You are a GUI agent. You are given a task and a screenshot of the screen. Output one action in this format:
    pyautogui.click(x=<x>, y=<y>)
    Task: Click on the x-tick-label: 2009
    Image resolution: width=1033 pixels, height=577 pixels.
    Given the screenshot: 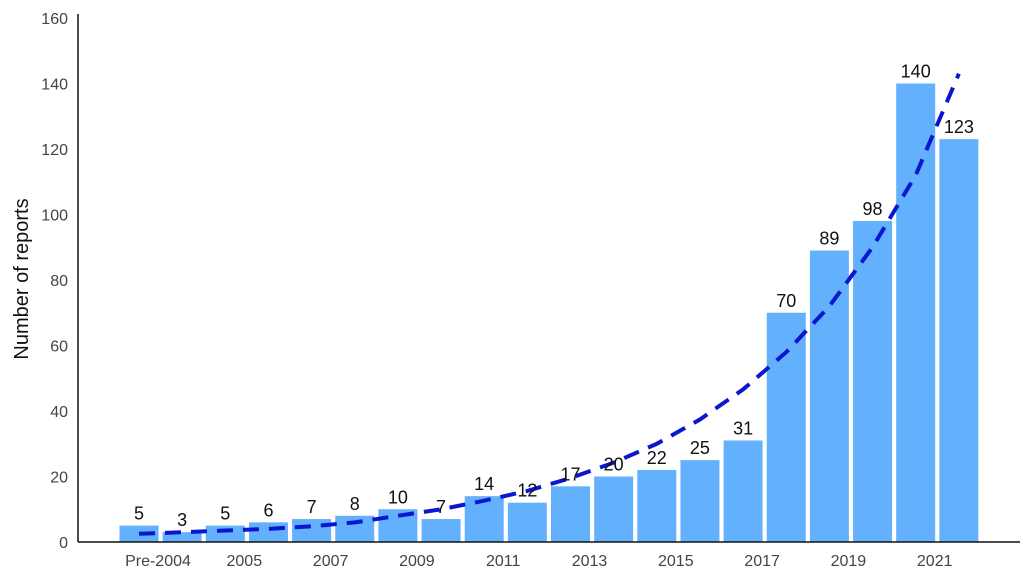 What is the action you would take?
    pyautogui.click(x=417, y=561)
    